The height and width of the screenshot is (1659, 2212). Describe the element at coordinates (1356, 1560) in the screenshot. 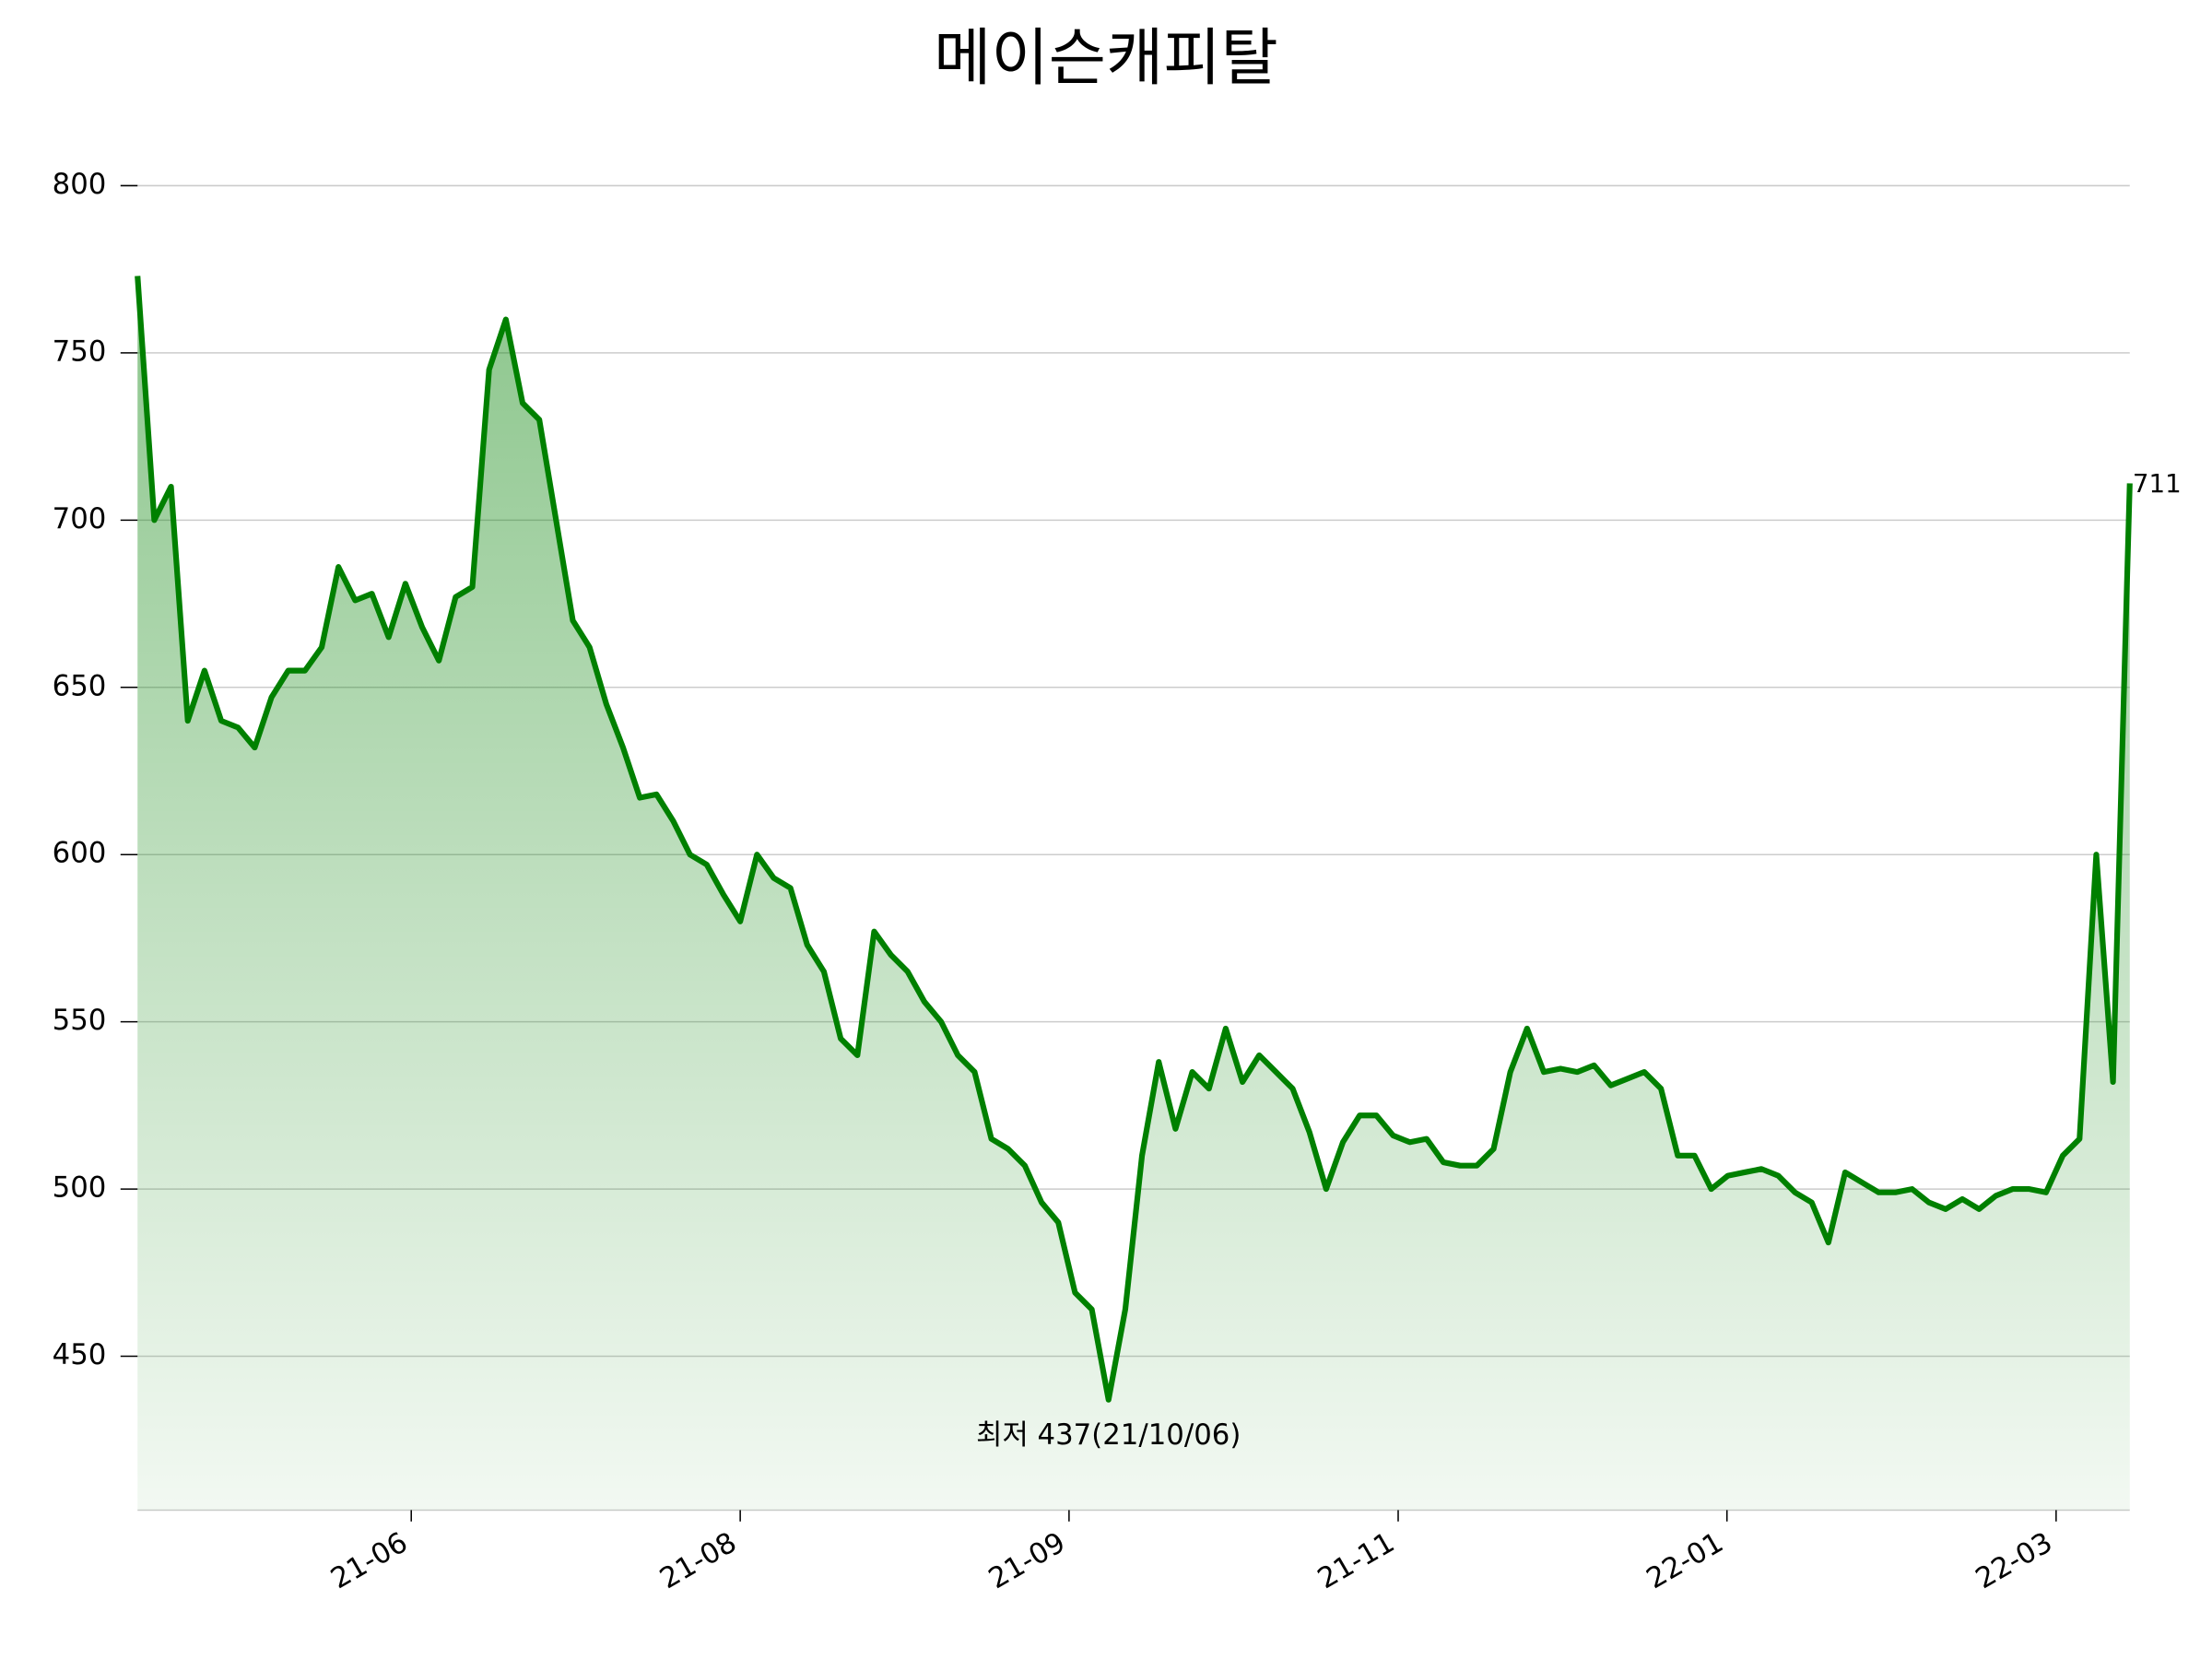

I see `x-tick-label: 21-11` at that location.